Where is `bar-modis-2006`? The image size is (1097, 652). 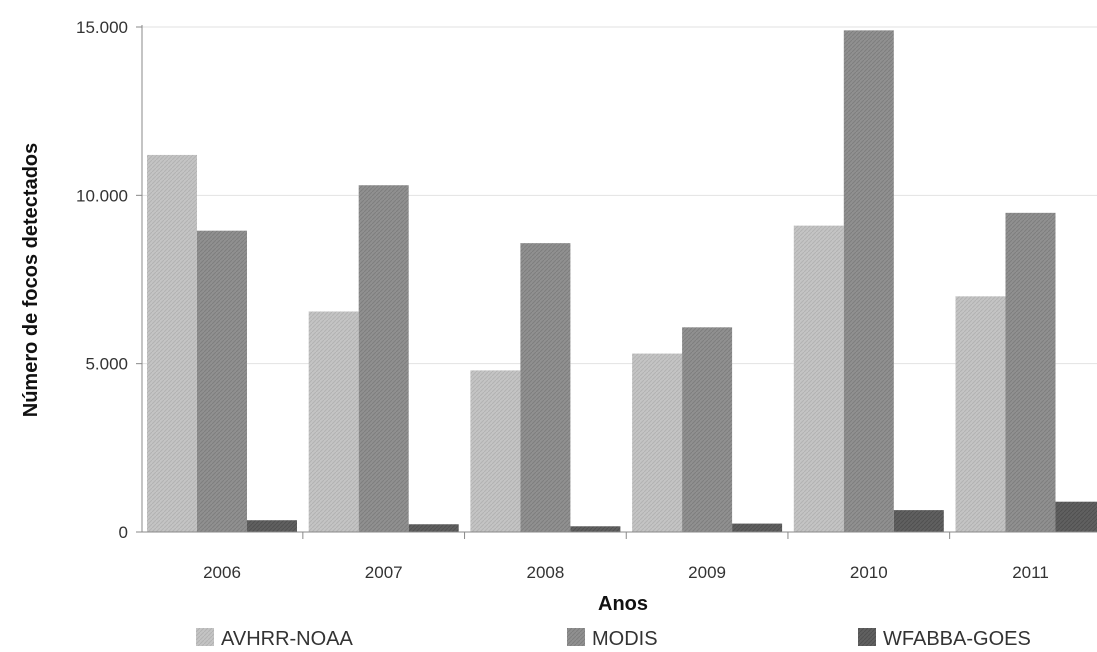 bar-modis-2006 is located at coordinates (222, 381).